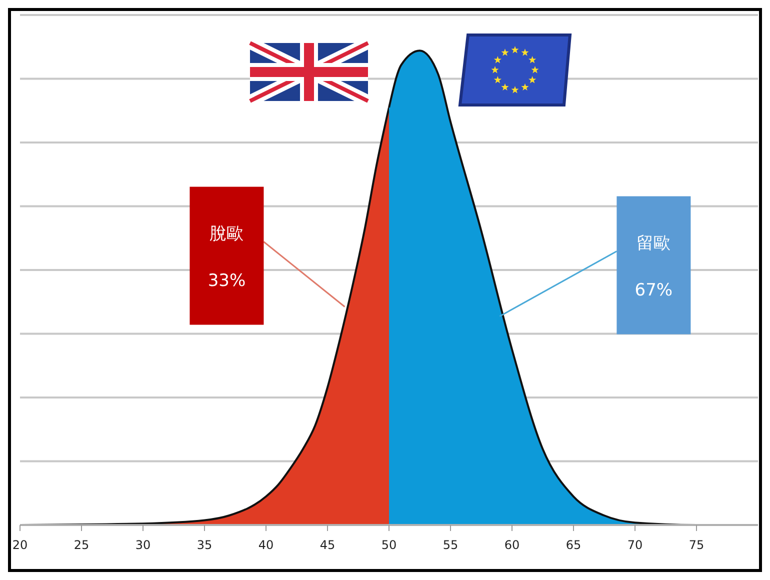  I want to click on annotation: 33%, so click(227, 280).